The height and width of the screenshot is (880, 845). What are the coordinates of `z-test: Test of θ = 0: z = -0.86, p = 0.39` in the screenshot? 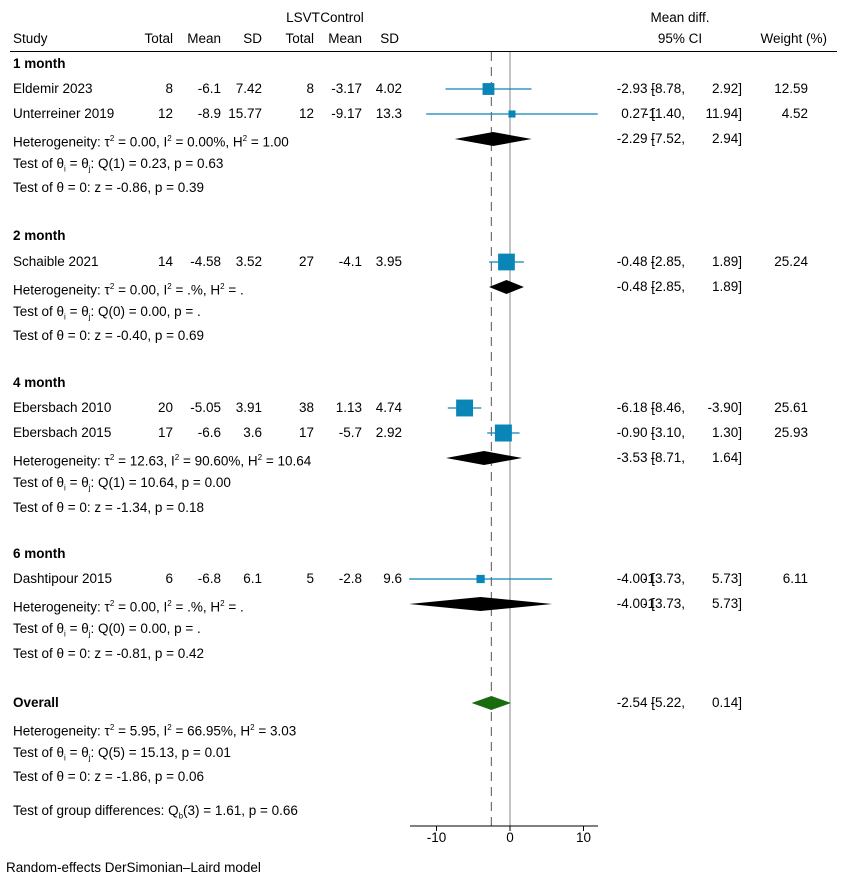 It's located at (108, 187).